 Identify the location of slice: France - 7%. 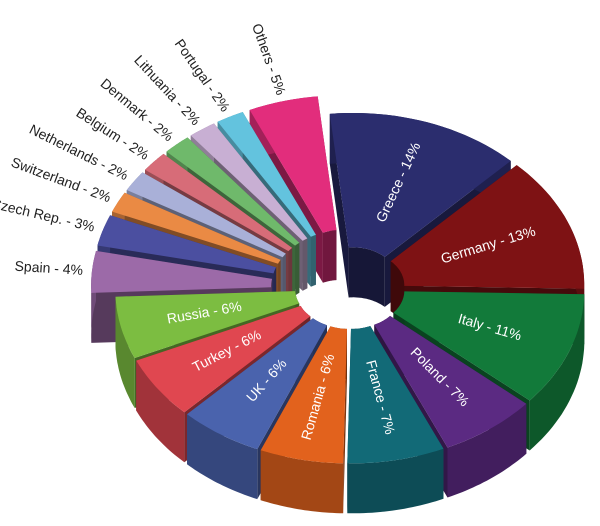
(395, 420).